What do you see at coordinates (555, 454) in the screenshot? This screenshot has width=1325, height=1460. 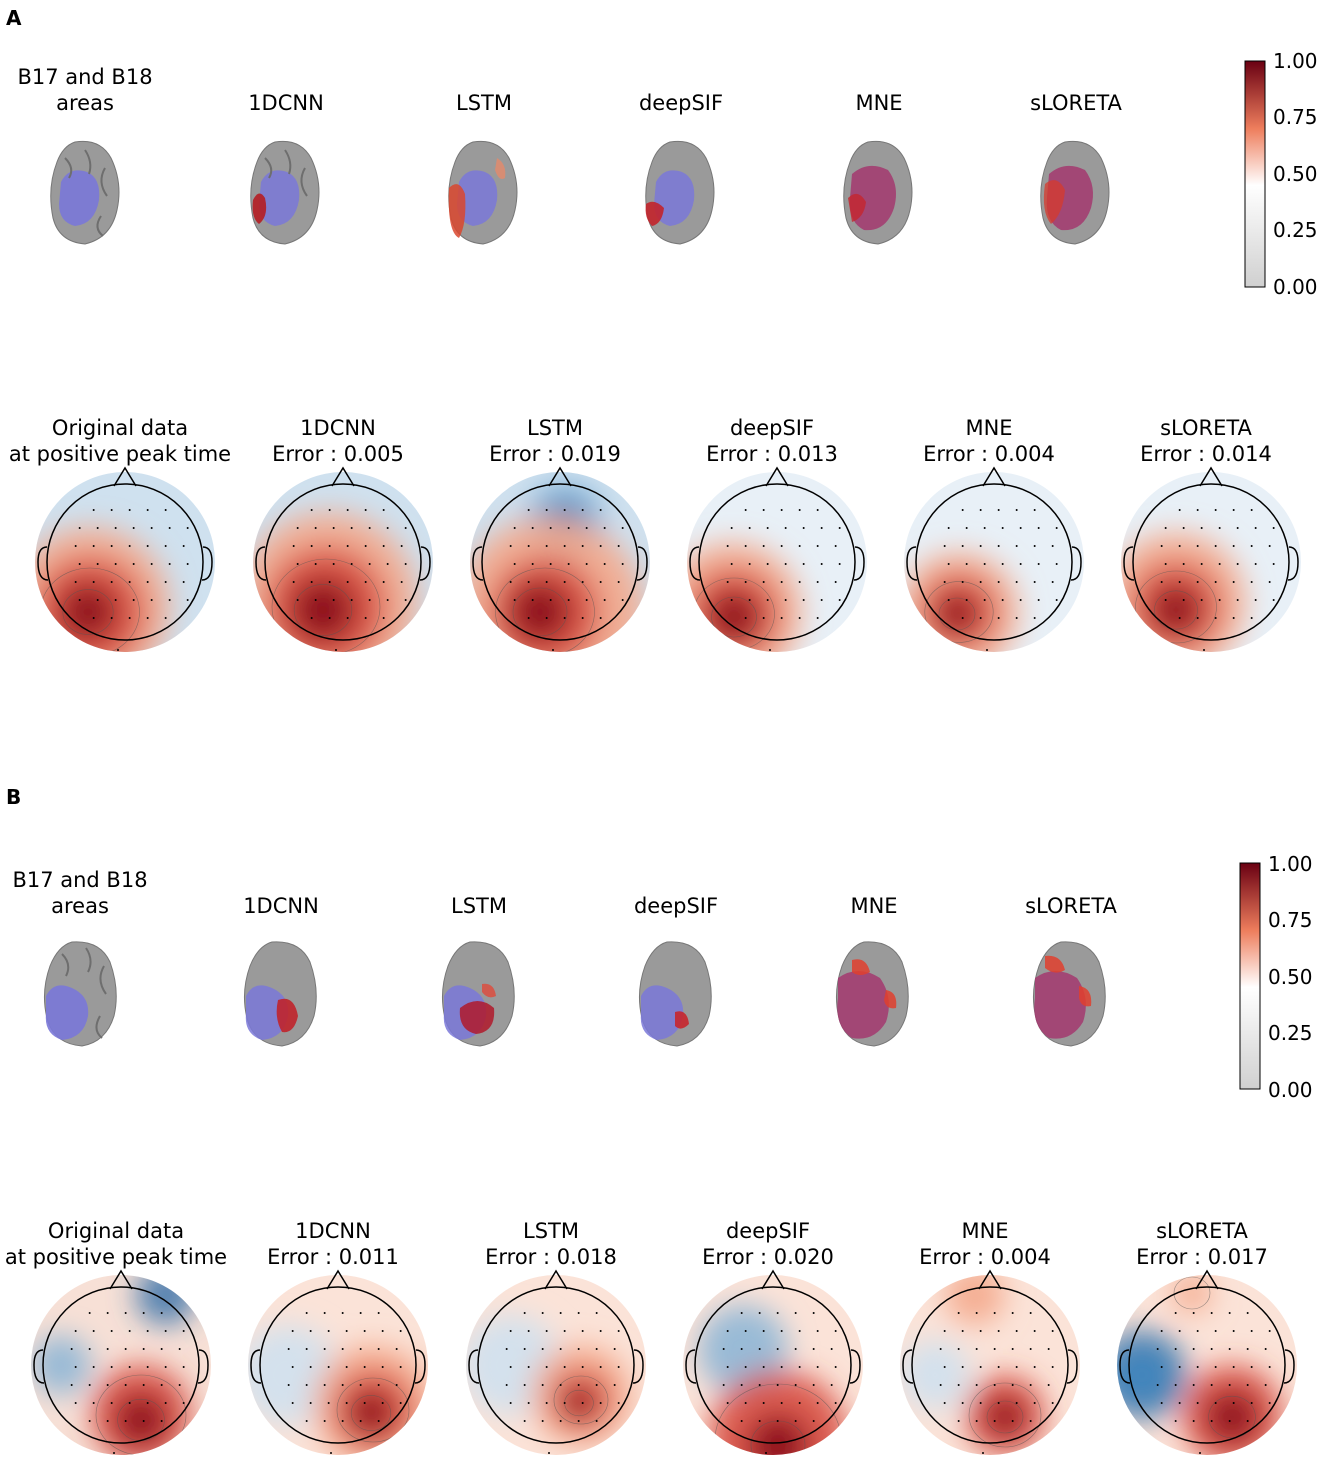 I see `topo-title-line2: Error : 0.019` at bounding box center [555, 454].